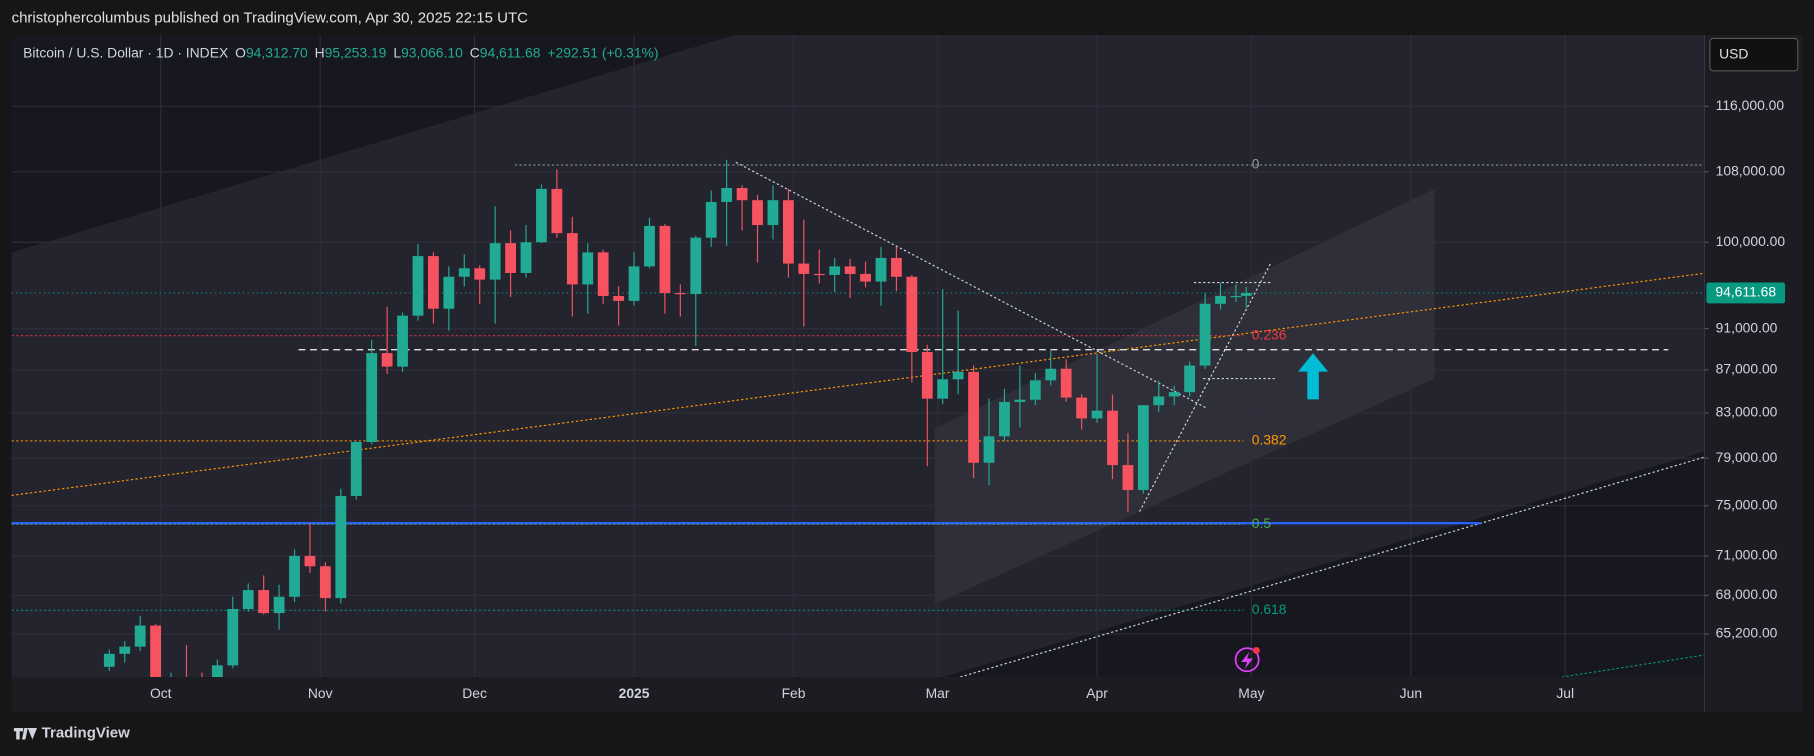 This screenshot has height=756, width=1814. Describe the element at coordinates (1747, 327) in the screenshot. I see `y-tick-label: 91,000.00` at that location.